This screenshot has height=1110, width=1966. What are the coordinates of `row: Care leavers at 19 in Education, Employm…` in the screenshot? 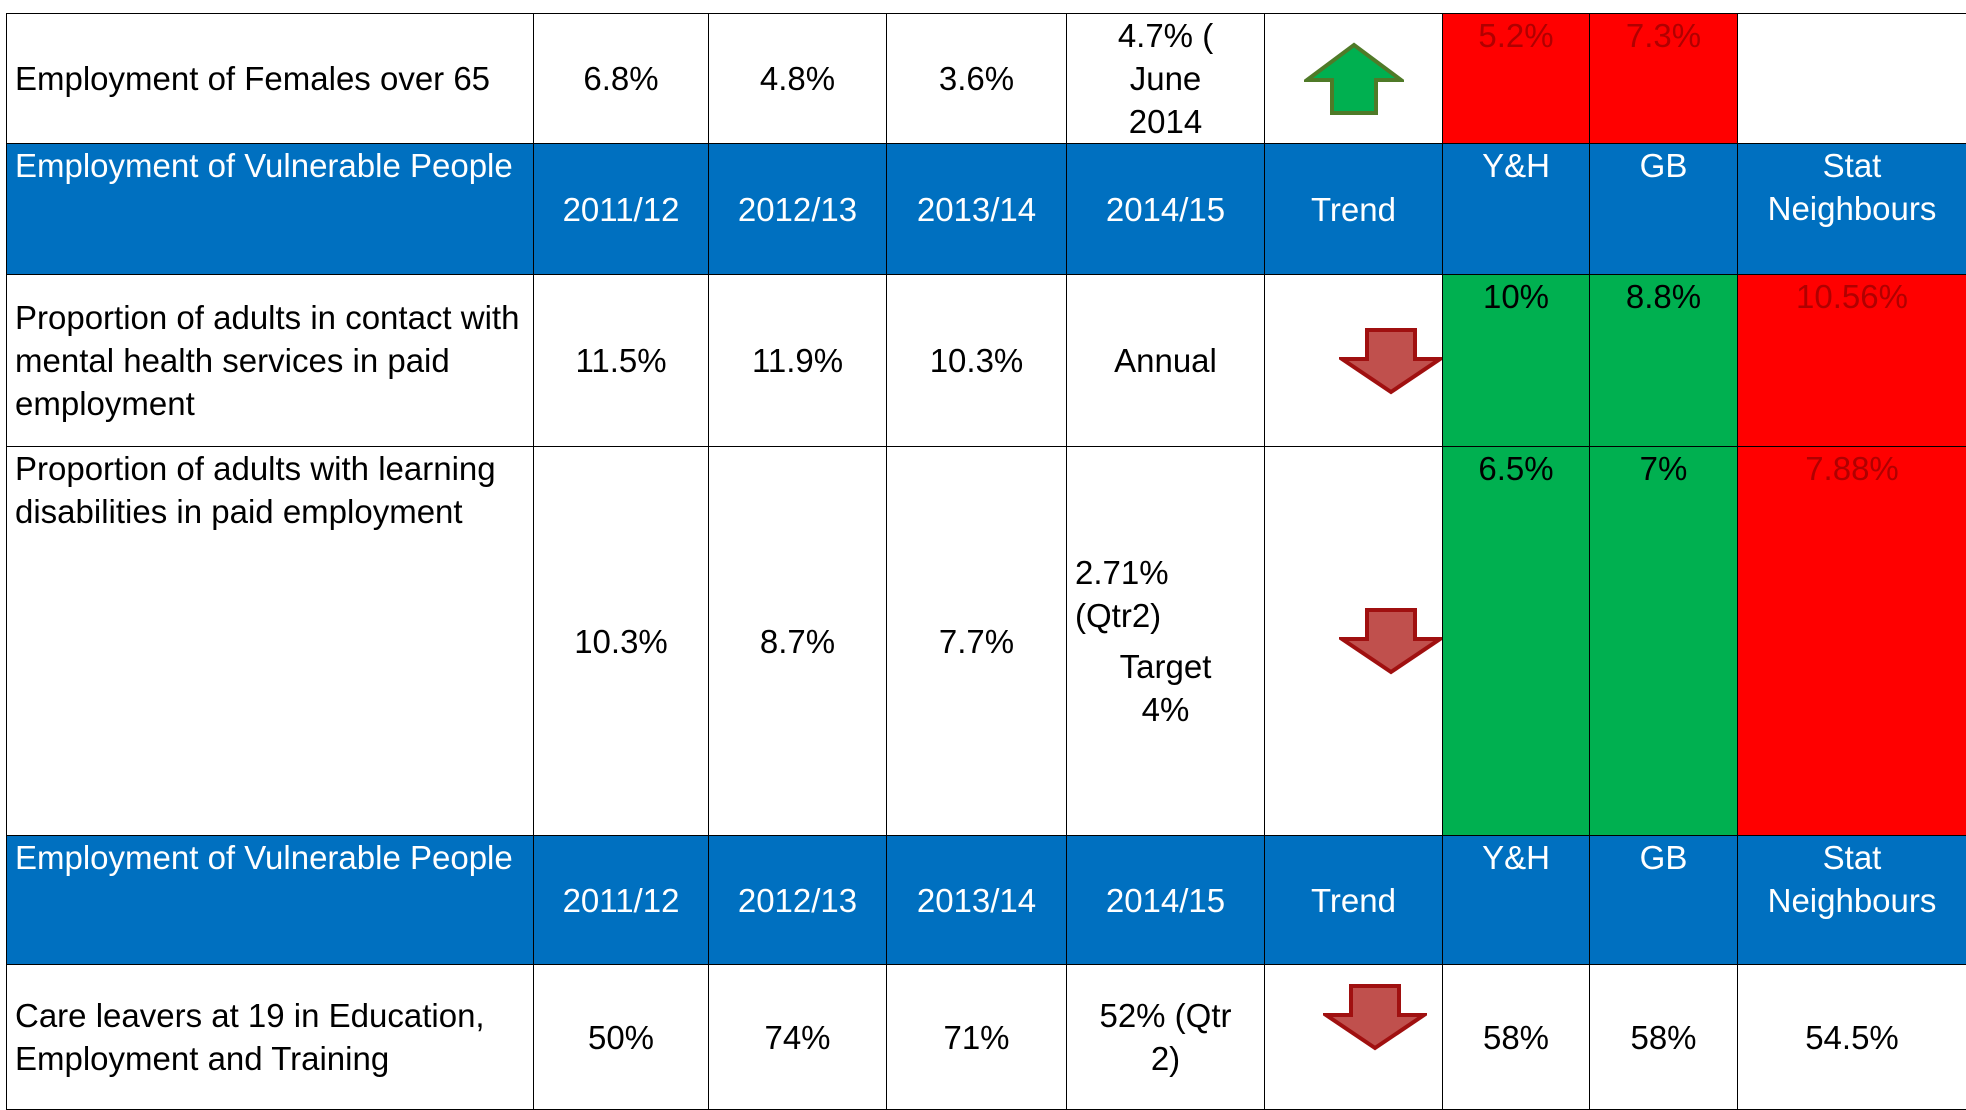 It's located at (986, 1037).